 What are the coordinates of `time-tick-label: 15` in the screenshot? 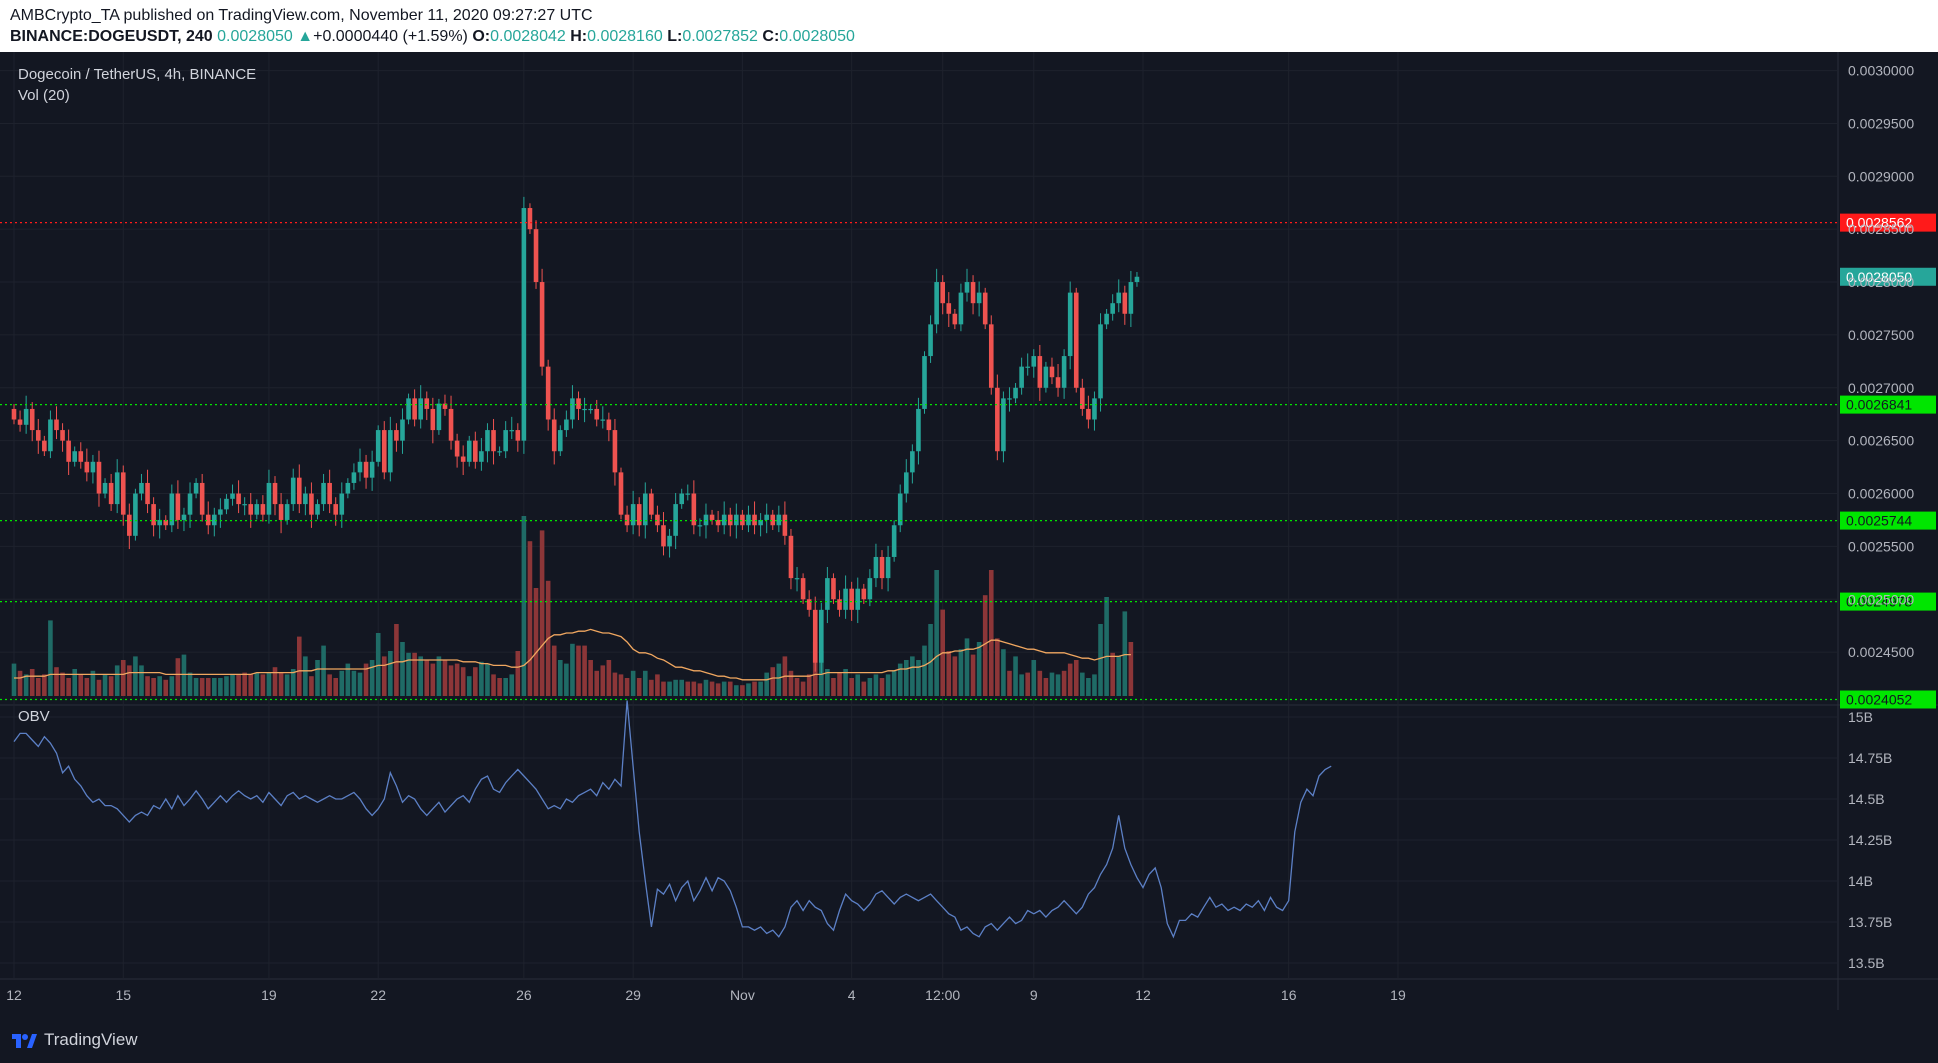 It's located at (123, 995).